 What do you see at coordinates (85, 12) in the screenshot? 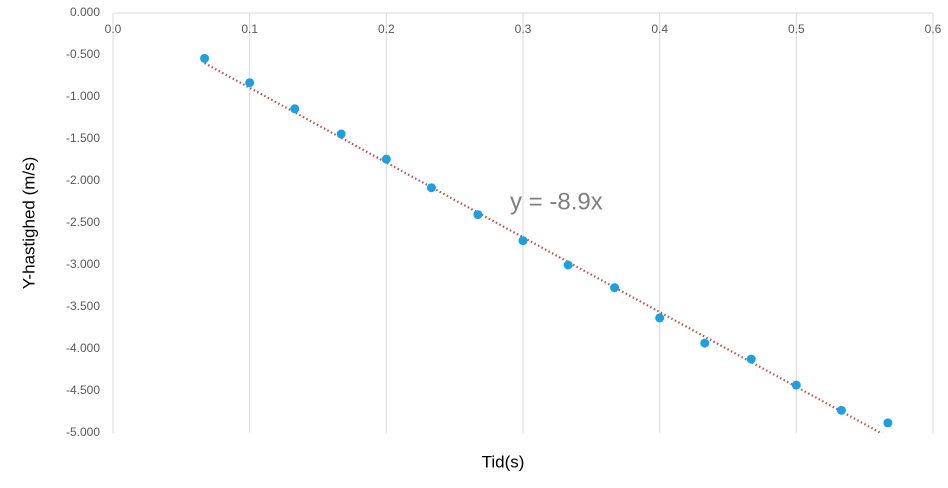
I see `y-tick-label: 0.000` at bounding box center [85, 12].